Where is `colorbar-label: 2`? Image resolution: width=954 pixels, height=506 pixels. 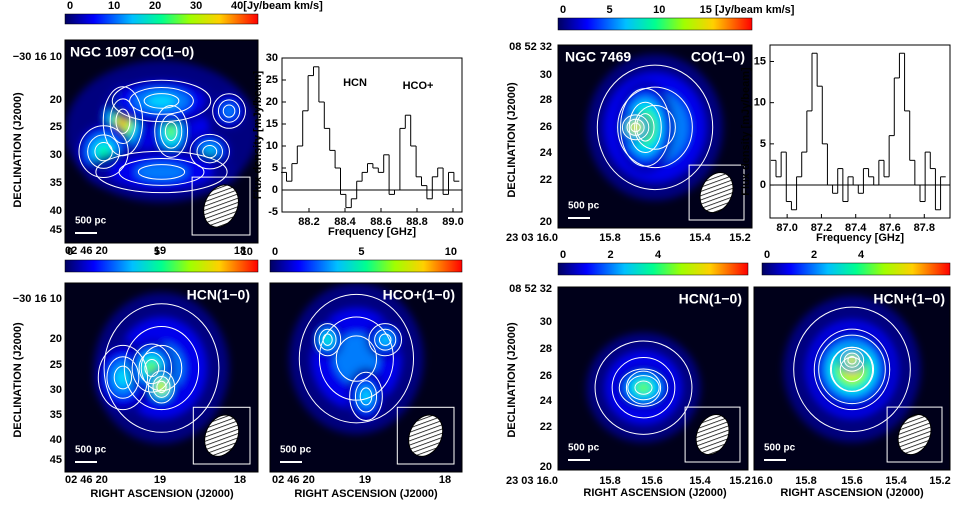
colorbar-label: 2 is located at coordinates (611, 255).